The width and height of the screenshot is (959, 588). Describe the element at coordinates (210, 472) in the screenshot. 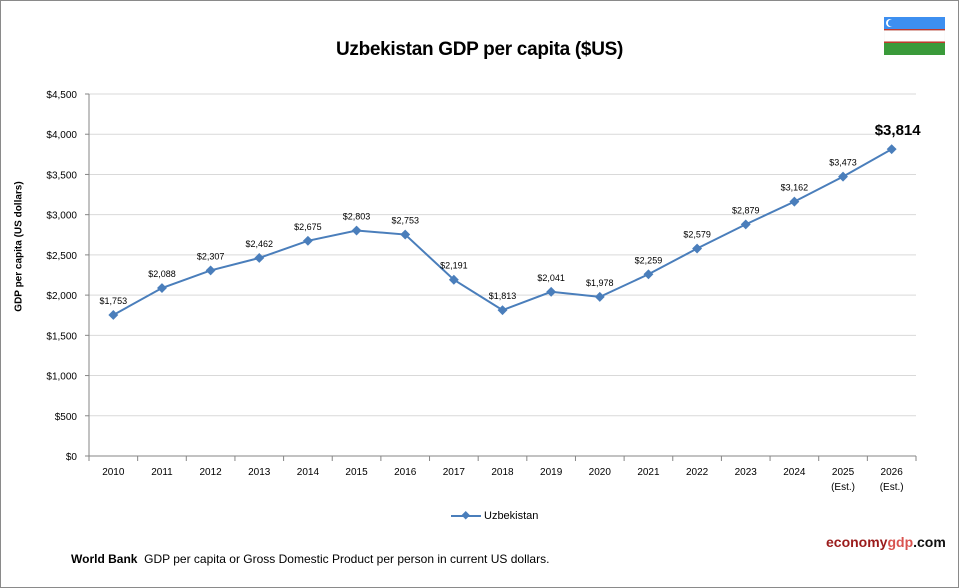

I see `x-tick-label: 2012` at that location.